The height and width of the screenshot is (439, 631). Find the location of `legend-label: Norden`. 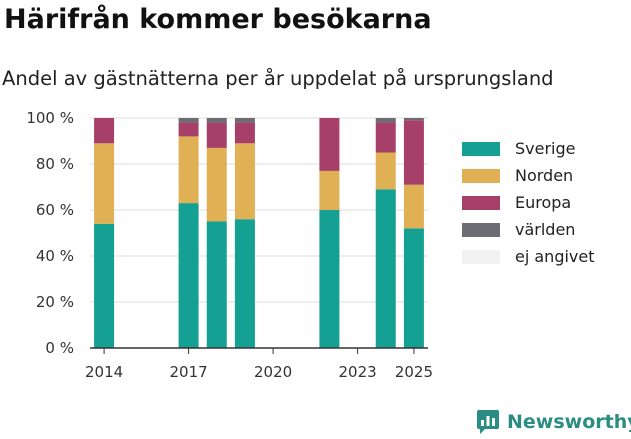

legend-label: Norden is located at coordinates (544, 175).